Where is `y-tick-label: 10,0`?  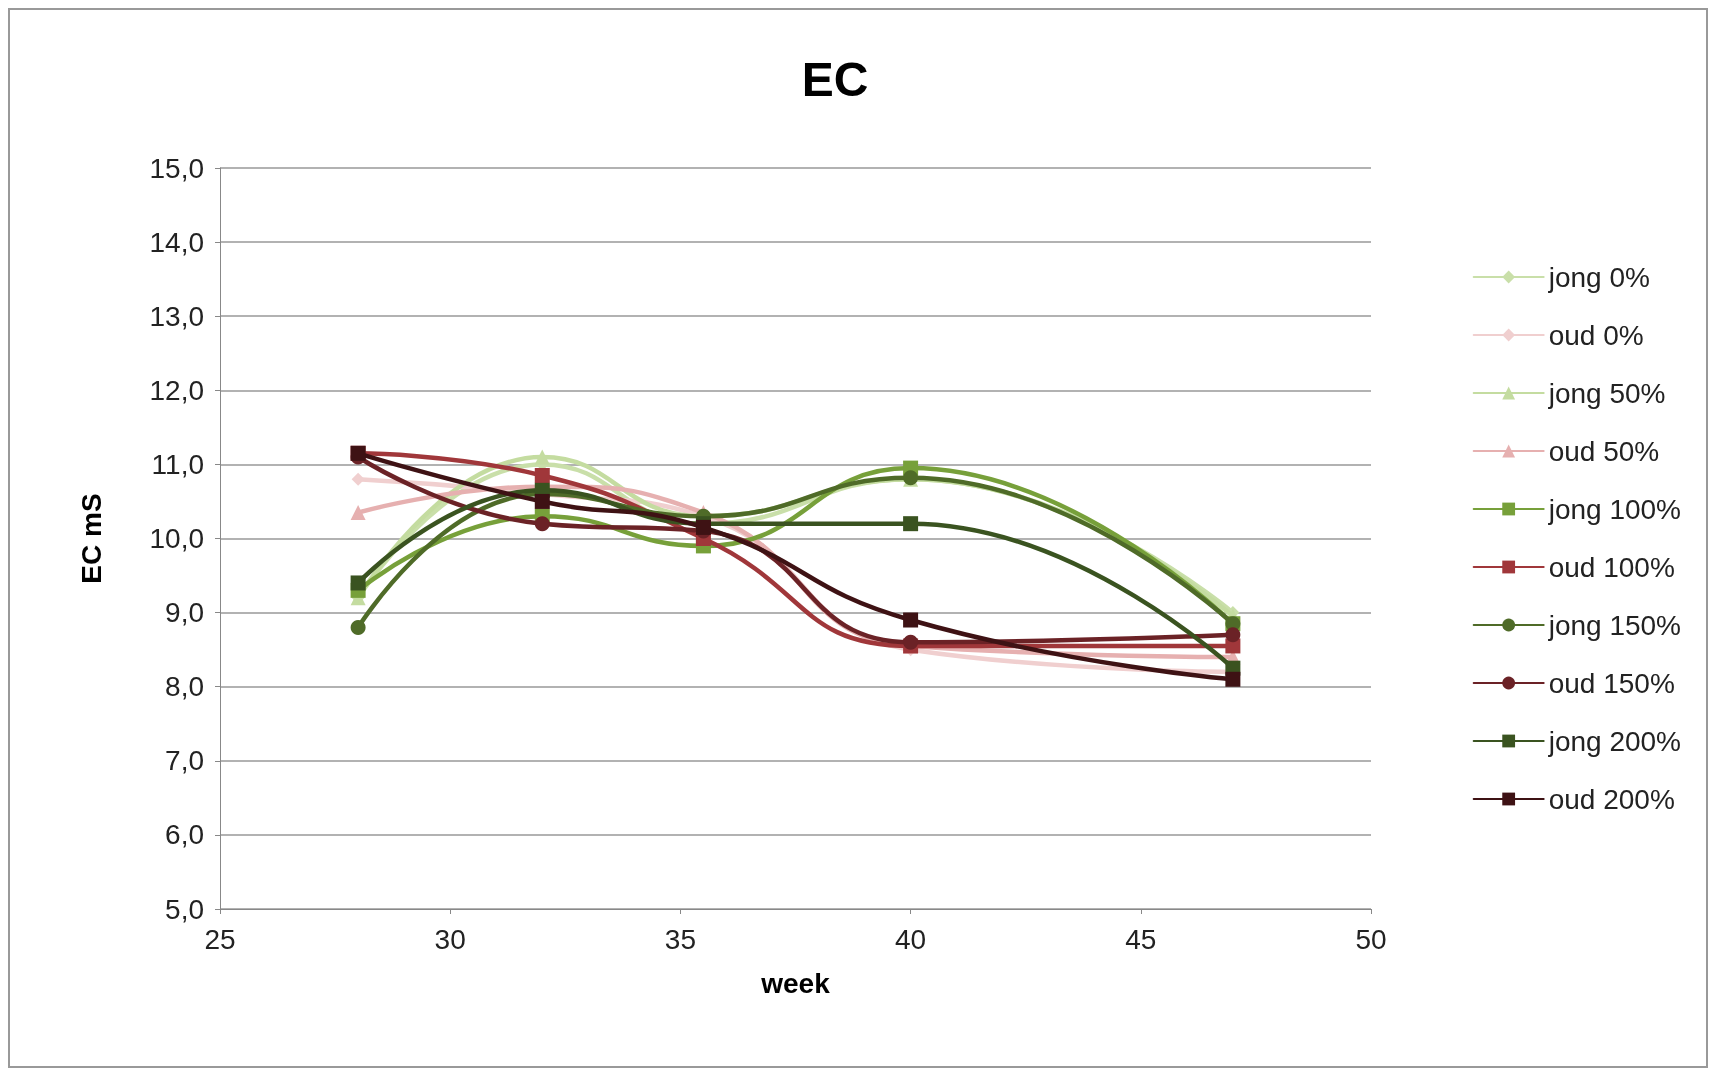
y-tick-label: 10,0 is located at coordinates (176, 538).